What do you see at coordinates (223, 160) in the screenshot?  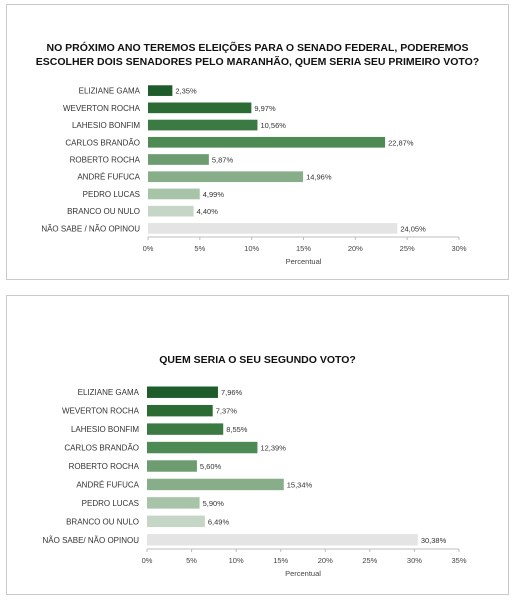 I see `data-label: 5,87%` at bounding box center [223, 160].